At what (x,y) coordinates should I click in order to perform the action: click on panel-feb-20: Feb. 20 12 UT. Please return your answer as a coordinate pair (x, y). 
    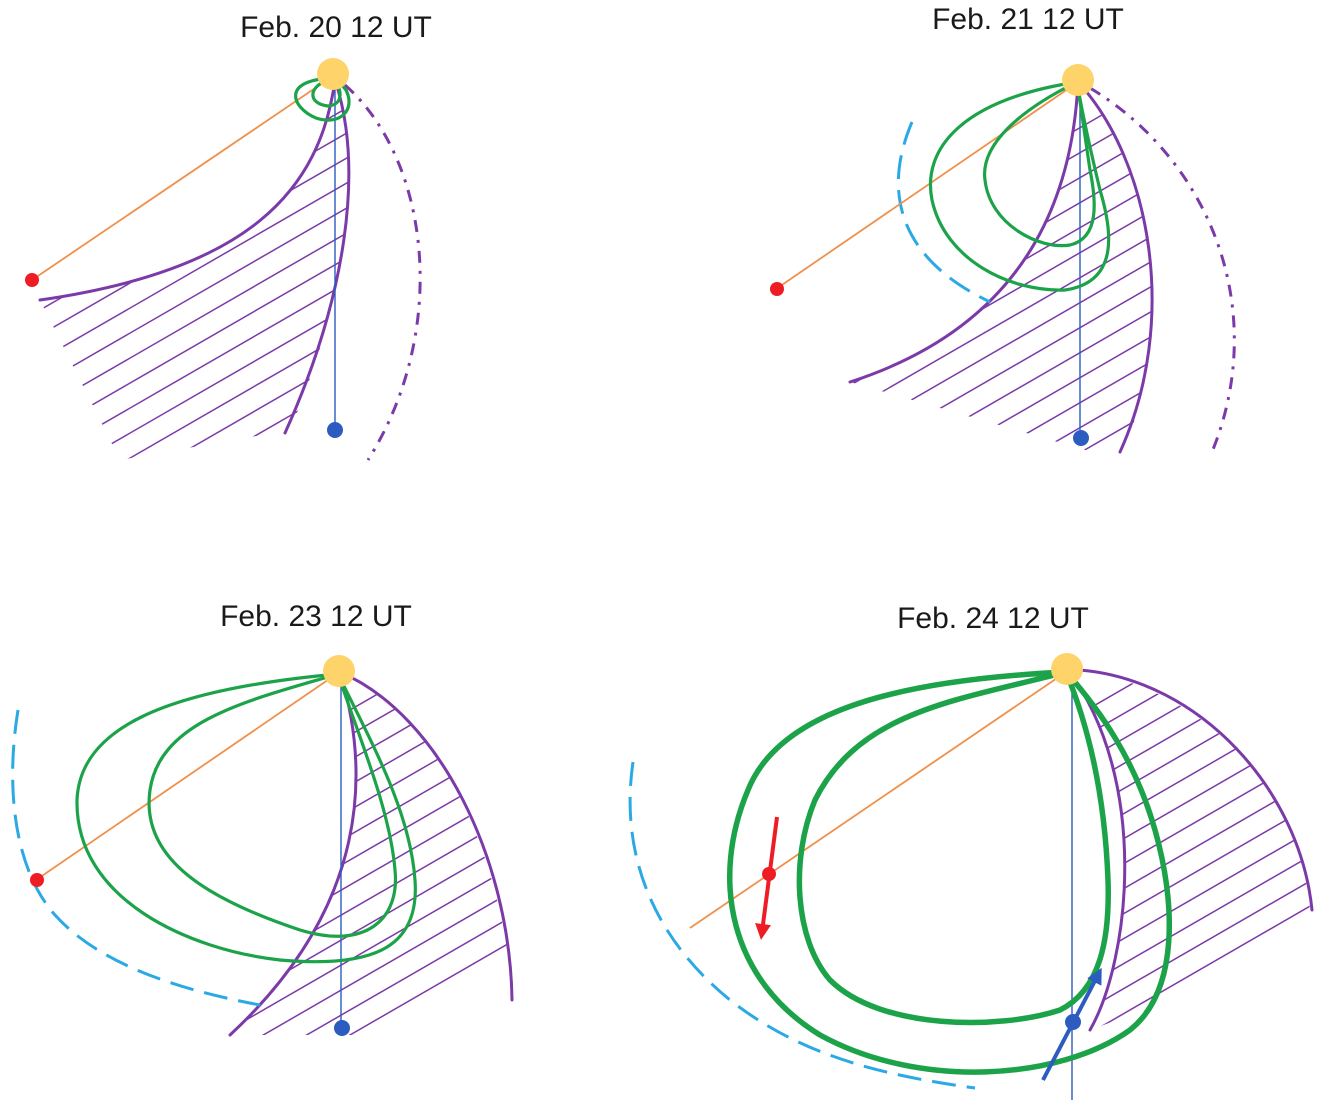
    Looking at the image, I should click on (228, 236).